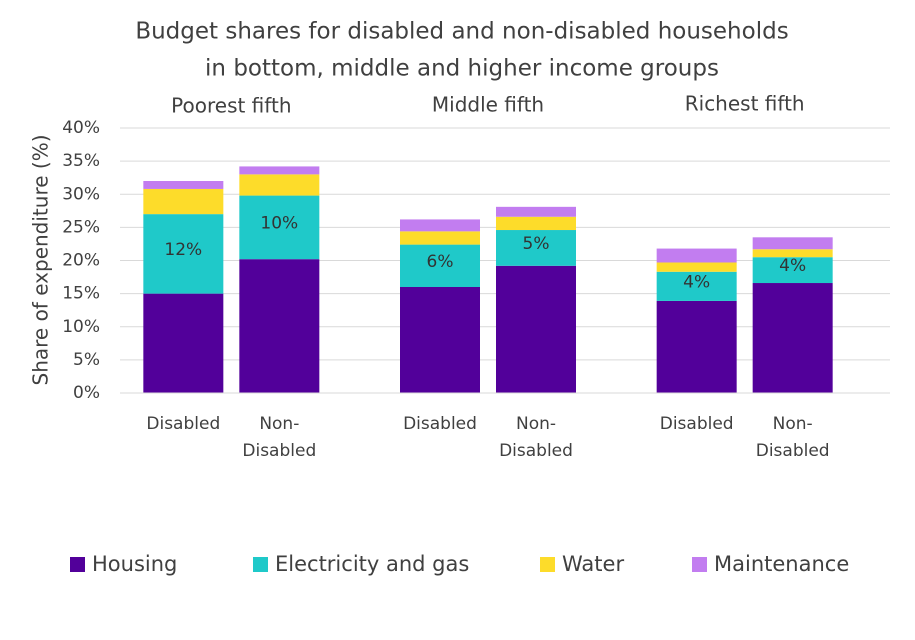 Image resolution: width=915 pixels, height=640 pixels. Describe the element at coordinates (81, 227) in the screenshot. I see `y-tick-label: 25%` at that location.